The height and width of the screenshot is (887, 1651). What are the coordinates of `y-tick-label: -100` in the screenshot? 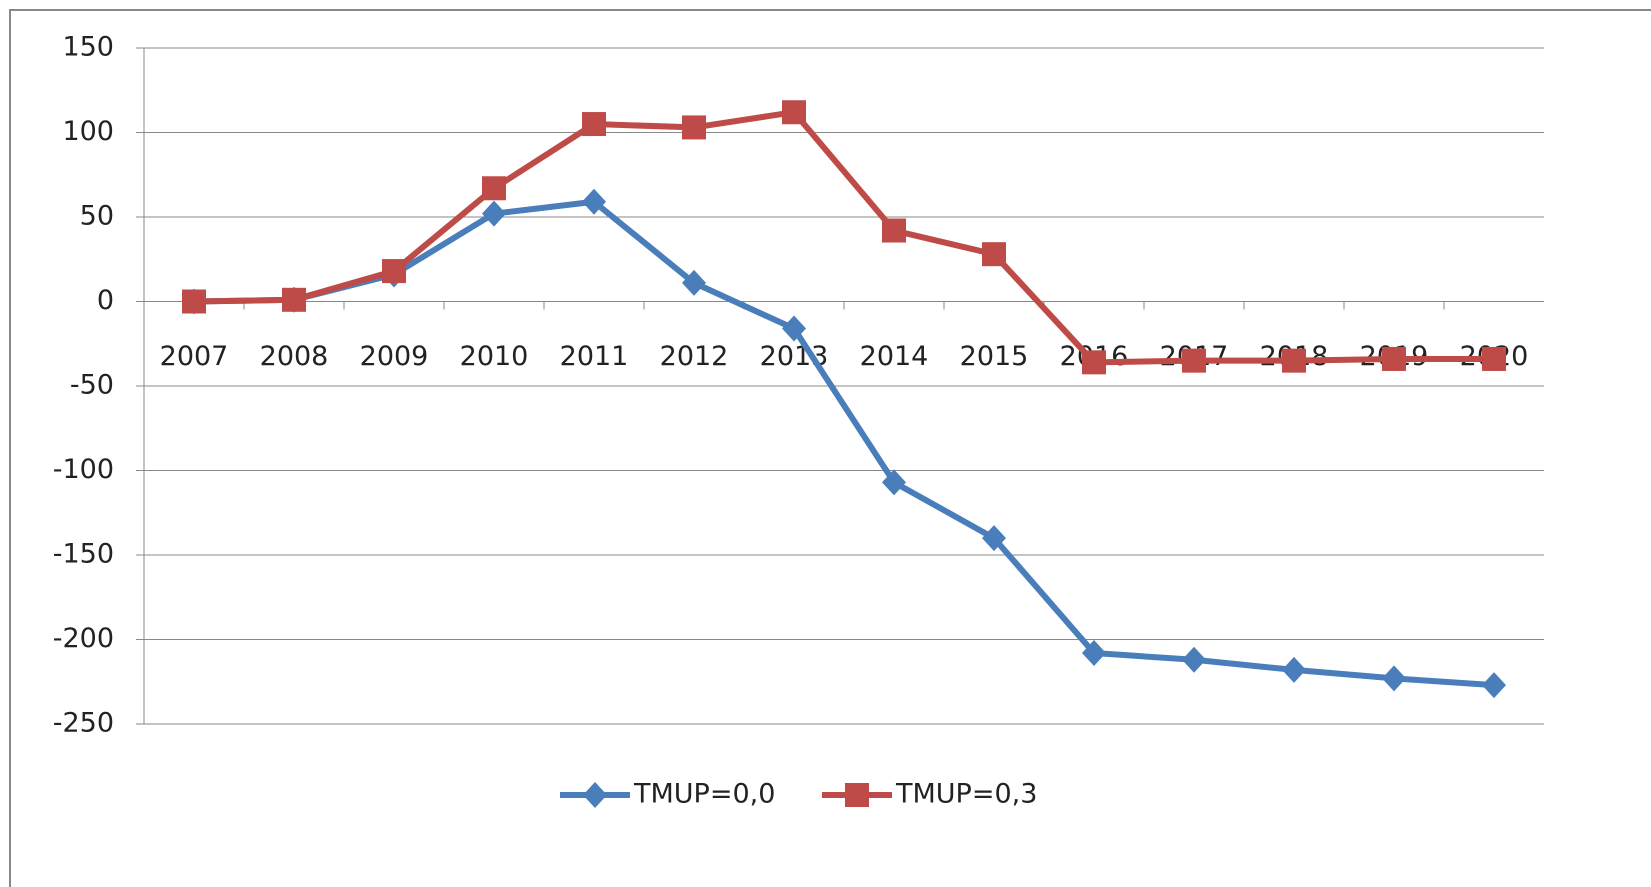 It's located at (83, 469).